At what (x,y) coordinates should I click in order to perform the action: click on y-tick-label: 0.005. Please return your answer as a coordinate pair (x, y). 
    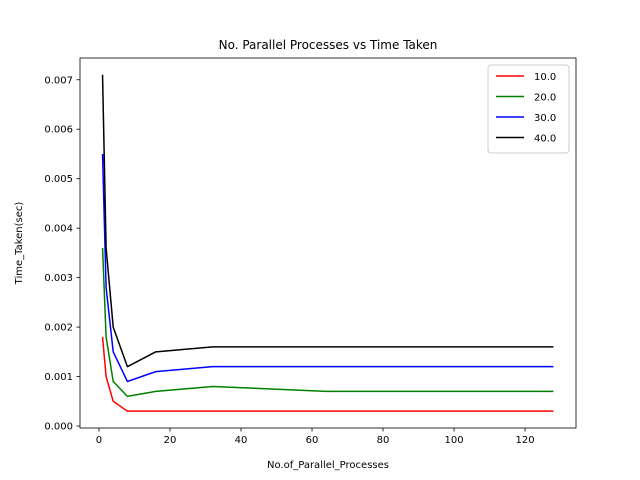
    Looking at the image, I should click on (58, 179).